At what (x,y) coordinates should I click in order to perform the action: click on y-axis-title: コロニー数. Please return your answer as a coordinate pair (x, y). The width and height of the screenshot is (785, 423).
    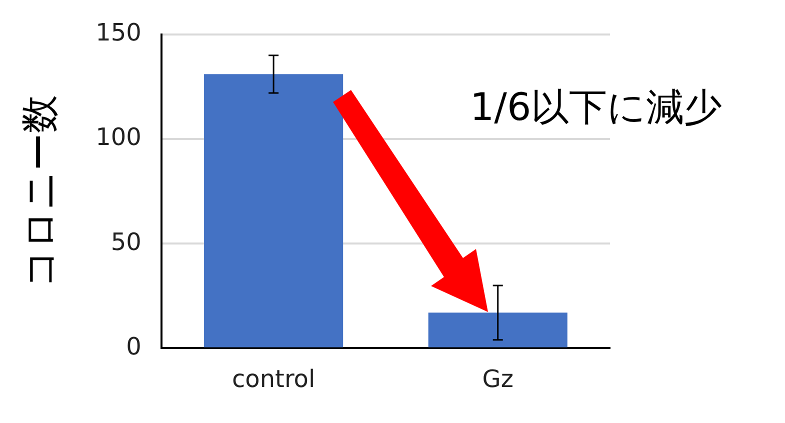
    Looking at the image, I should click on (40, 191).